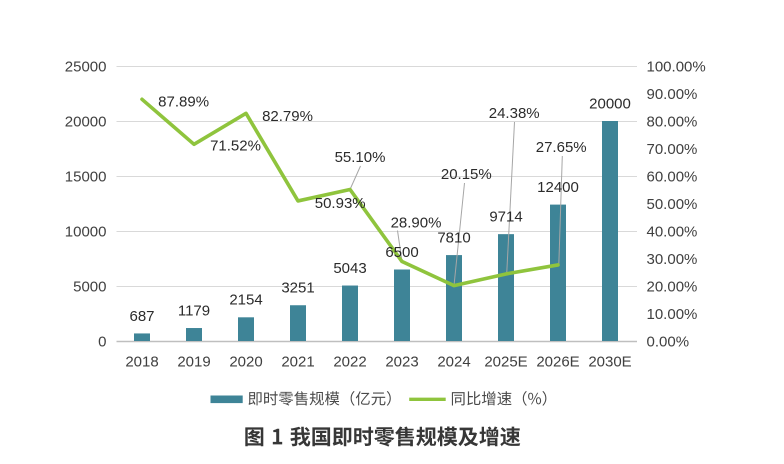 The width and height of the screenshot is (784, 464). Describe the element at coordinates (401, 361) in the screenshot. I see `svg-text: 2023` at that location.